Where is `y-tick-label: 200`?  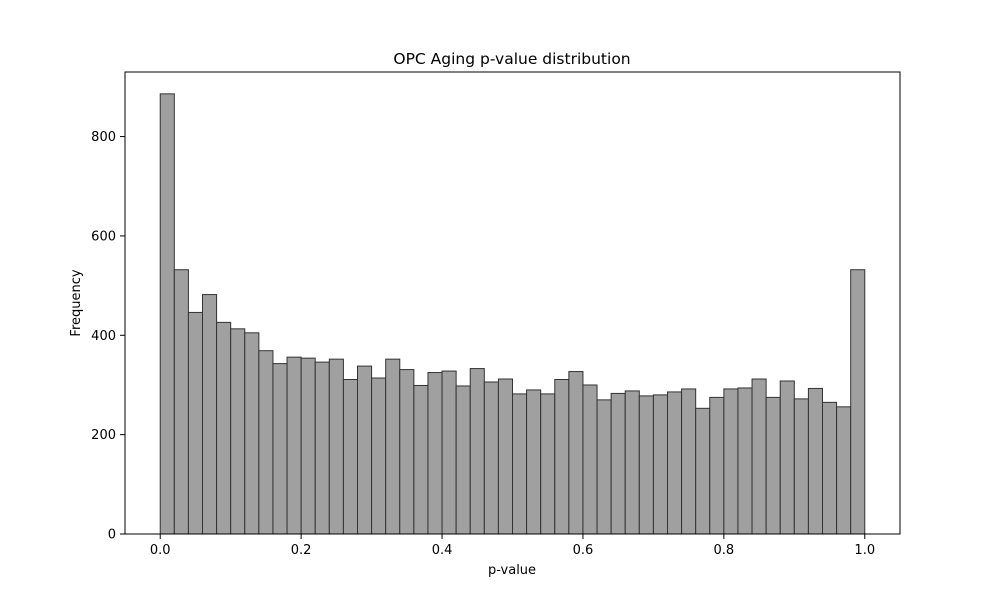
y-tick-label: 200 is located at coordinates (103, 435).